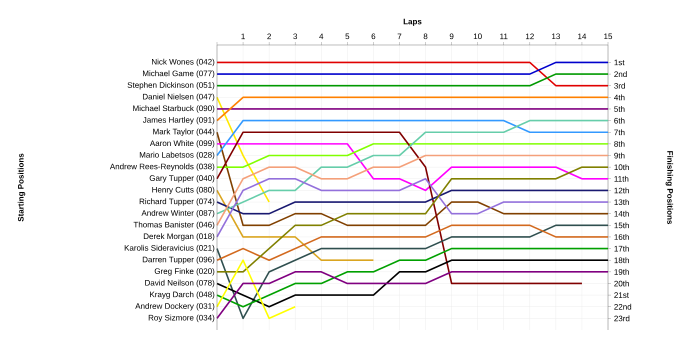 The width and height of the screenshot is (700, 345). What do you see at coordinates (243, 37) in the screenshot?
I see `x-tick-label: 1` at bounding box center [243, 37].